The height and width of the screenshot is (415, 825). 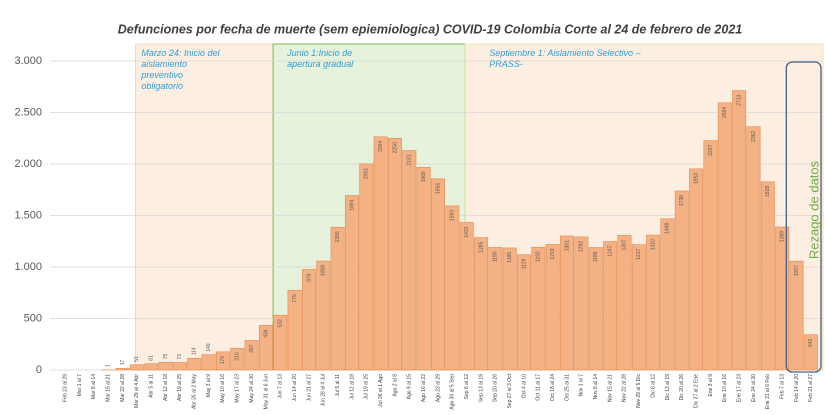 I want to click on value-label: 2001, so click(x=367, y=173).